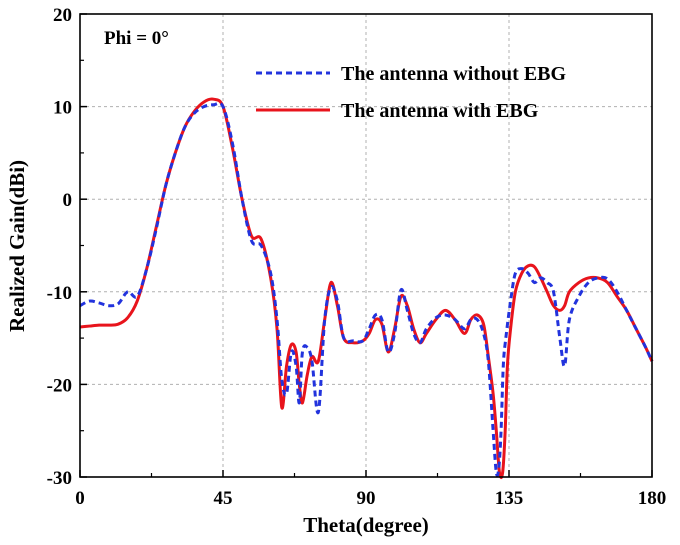  I want to click on y-tick-label: -10, so click(59, 293).